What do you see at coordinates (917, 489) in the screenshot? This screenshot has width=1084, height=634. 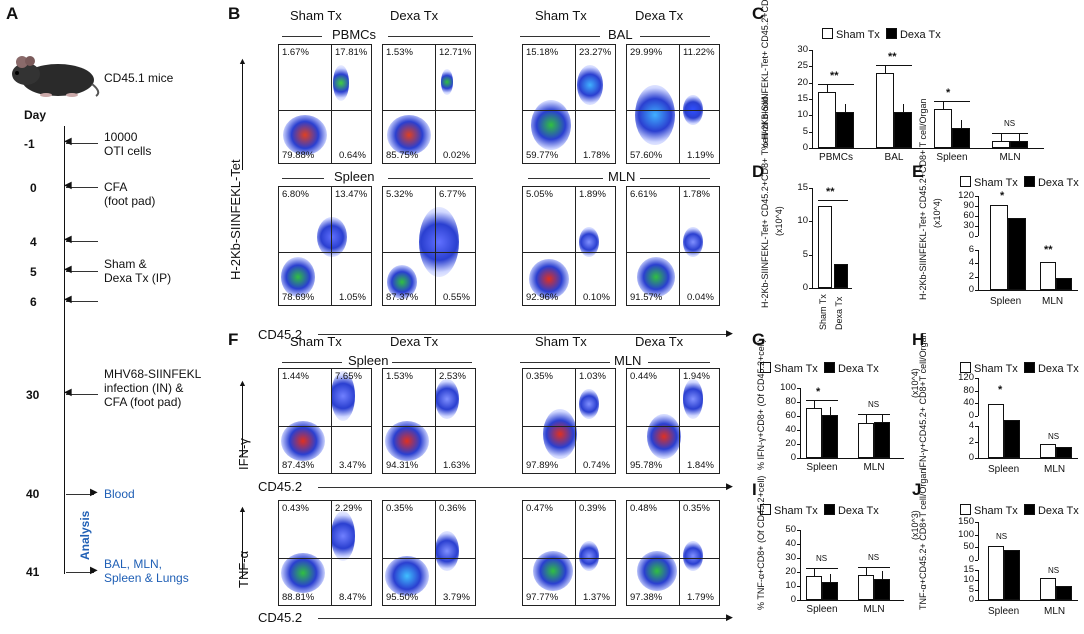 I see `panel-label-J: J` at bounding box center [917, 489].